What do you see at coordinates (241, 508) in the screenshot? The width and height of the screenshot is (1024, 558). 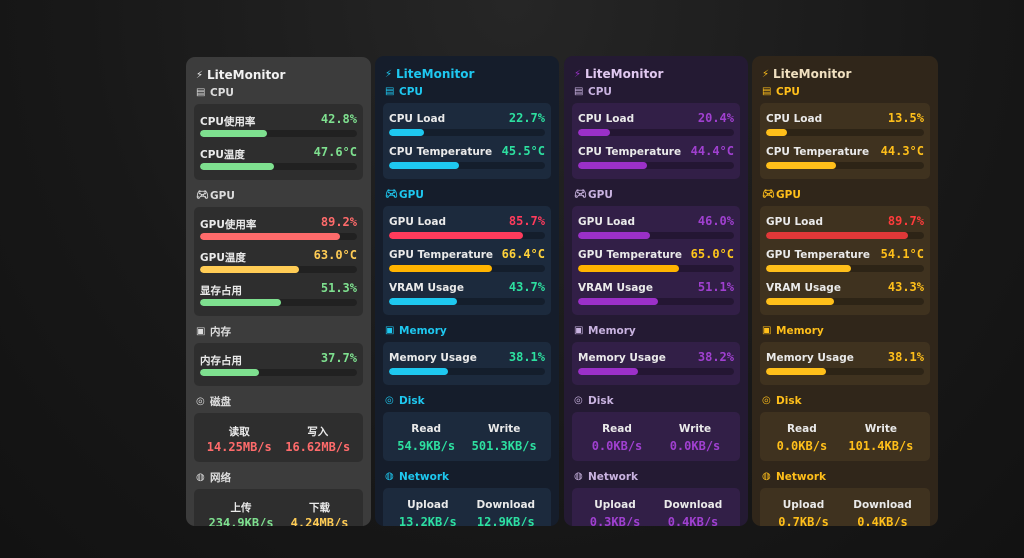 I see `metric-label: 上传` at bounding box center [241, 508].